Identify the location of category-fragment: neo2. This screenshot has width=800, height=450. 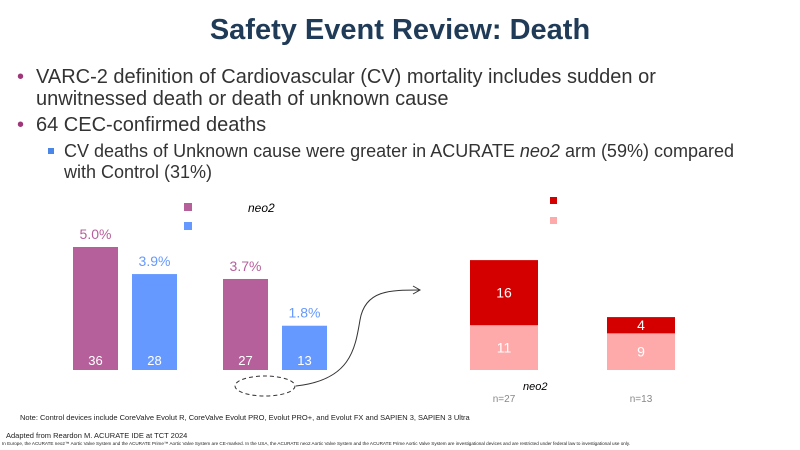
(535, 387).